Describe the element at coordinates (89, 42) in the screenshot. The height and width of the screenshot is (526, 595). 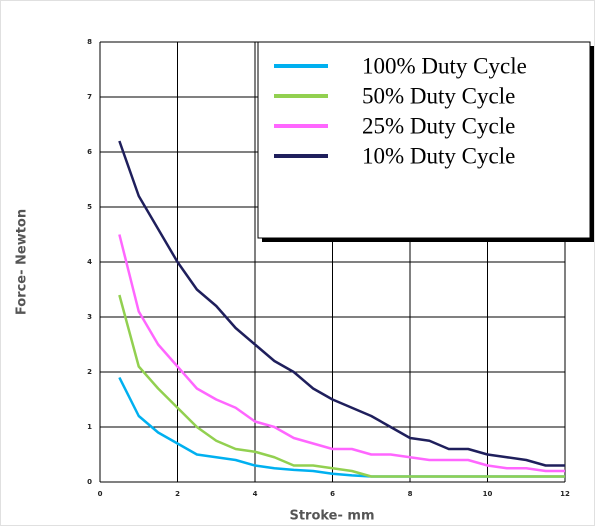
I see `y-tick-label: 8` at that location.